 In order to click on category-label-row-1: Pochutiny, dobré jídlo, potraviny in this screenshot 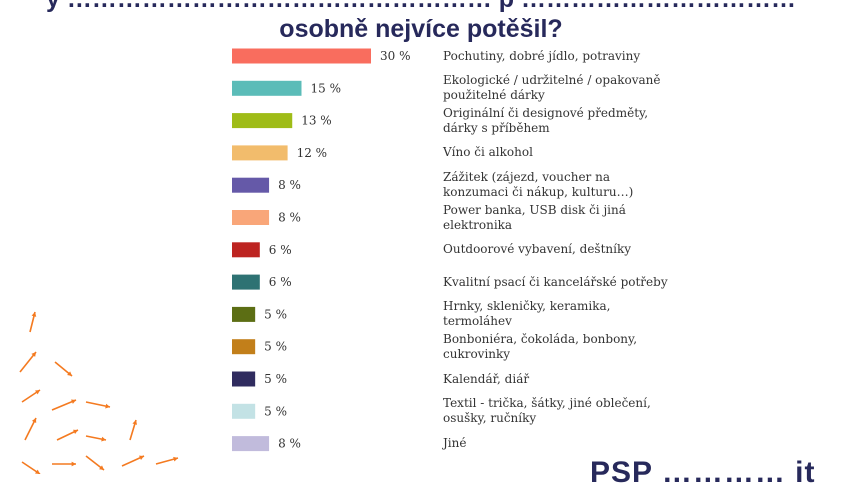, I will do `click(558, 56)`.